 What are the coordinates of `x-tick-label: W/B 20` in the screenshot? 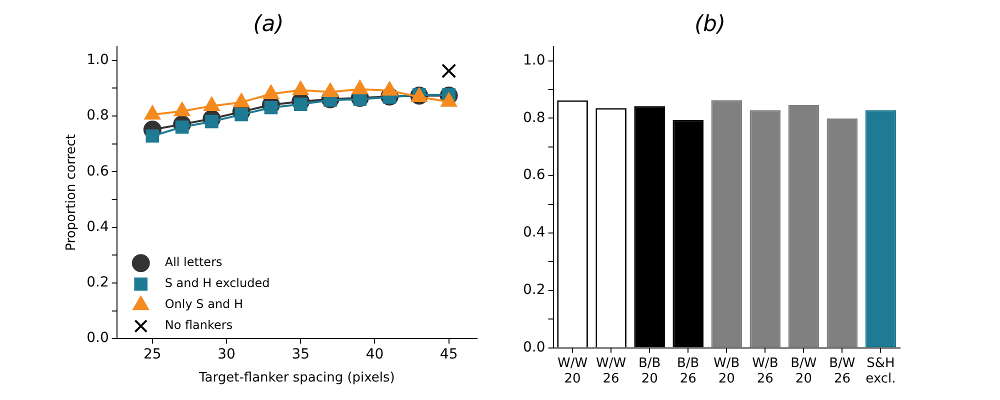 It's located at (727, 371).